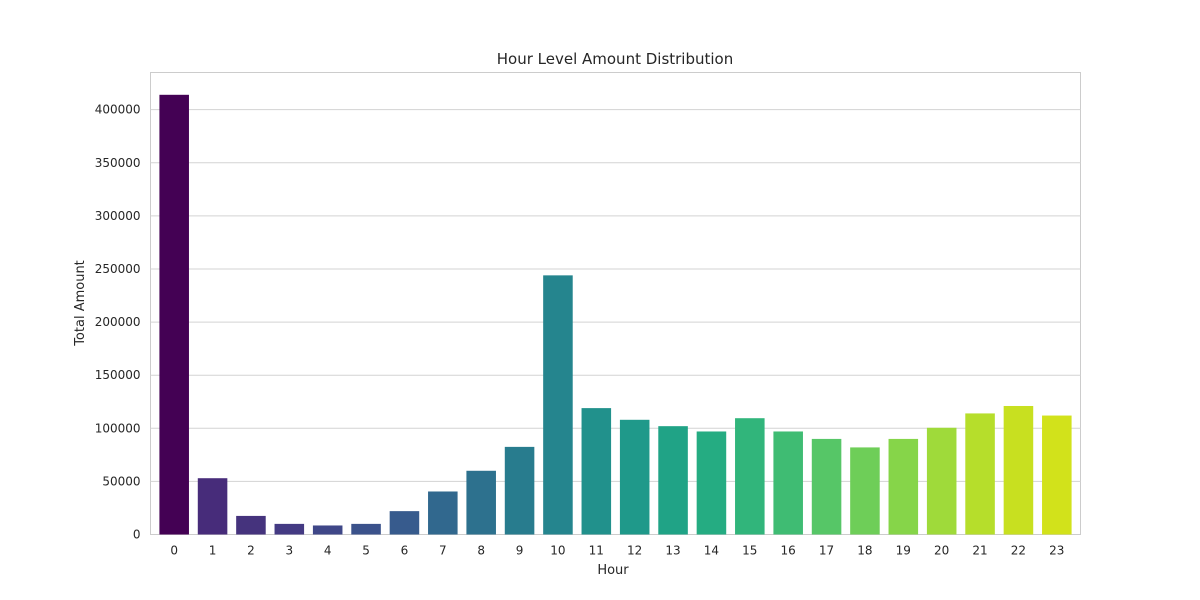 The height and width of the screenshot is (600, 1200). Describe the element at coordinates (251, 551) in the screenshot. I see `x-tick-label: 2` at that location.